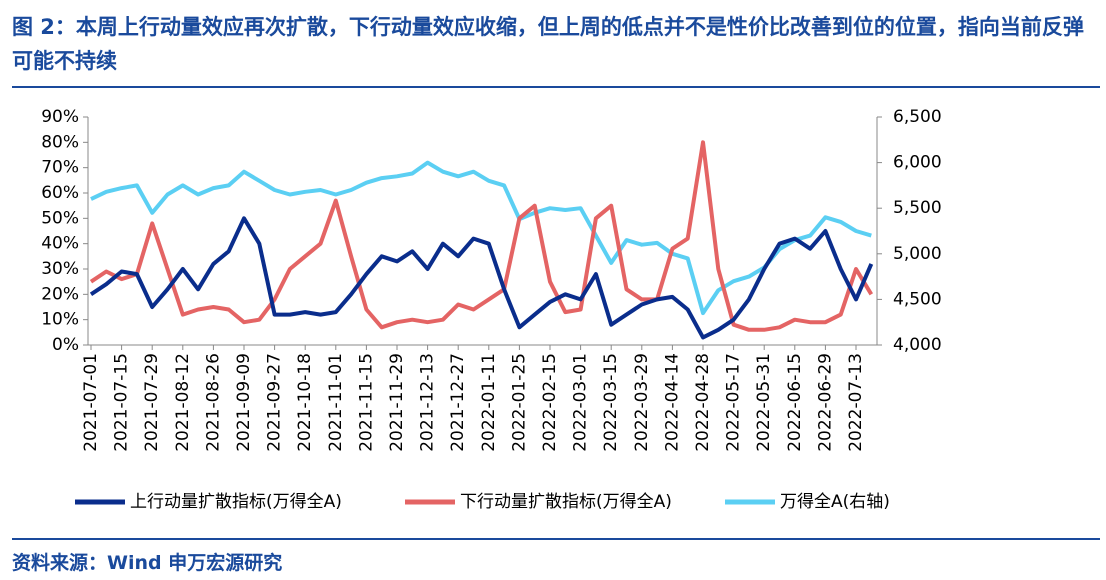 Image resolution: width=1106 pixels, height=580 pixels. What do you see at coordinates (183, 402) in the screenshot?
I see `x-tick-label: 2021-08-12` at bounding box center [183, 402].